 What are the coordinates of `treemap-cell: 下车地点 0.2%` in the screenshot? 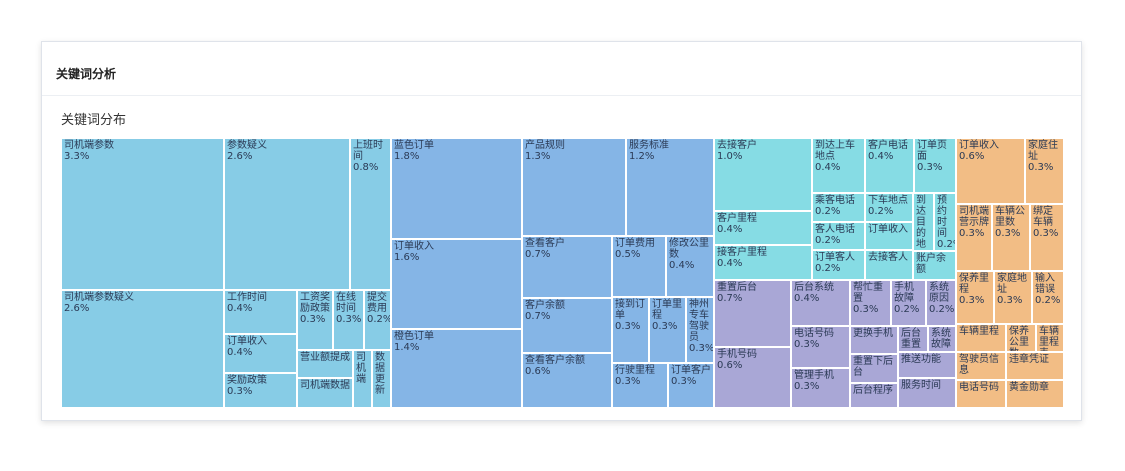 It's located at (889, 207).